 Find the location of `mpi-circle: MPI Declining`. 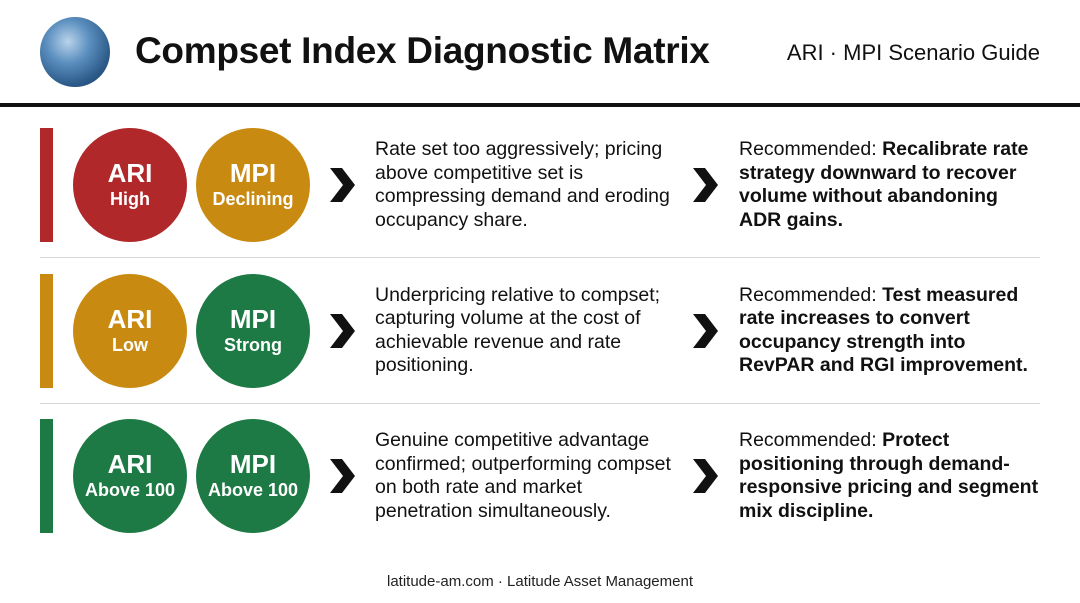

mpi-circle: MPI Declining is located at coordinates (253, 185).